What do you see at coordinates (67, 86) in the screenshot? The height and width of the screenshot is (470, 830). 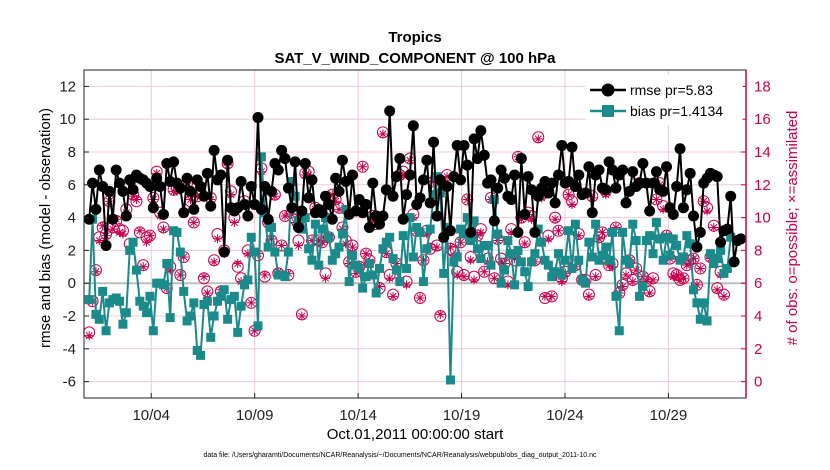 I see `y-tick-label: 12` at bounding box center [67, 86].